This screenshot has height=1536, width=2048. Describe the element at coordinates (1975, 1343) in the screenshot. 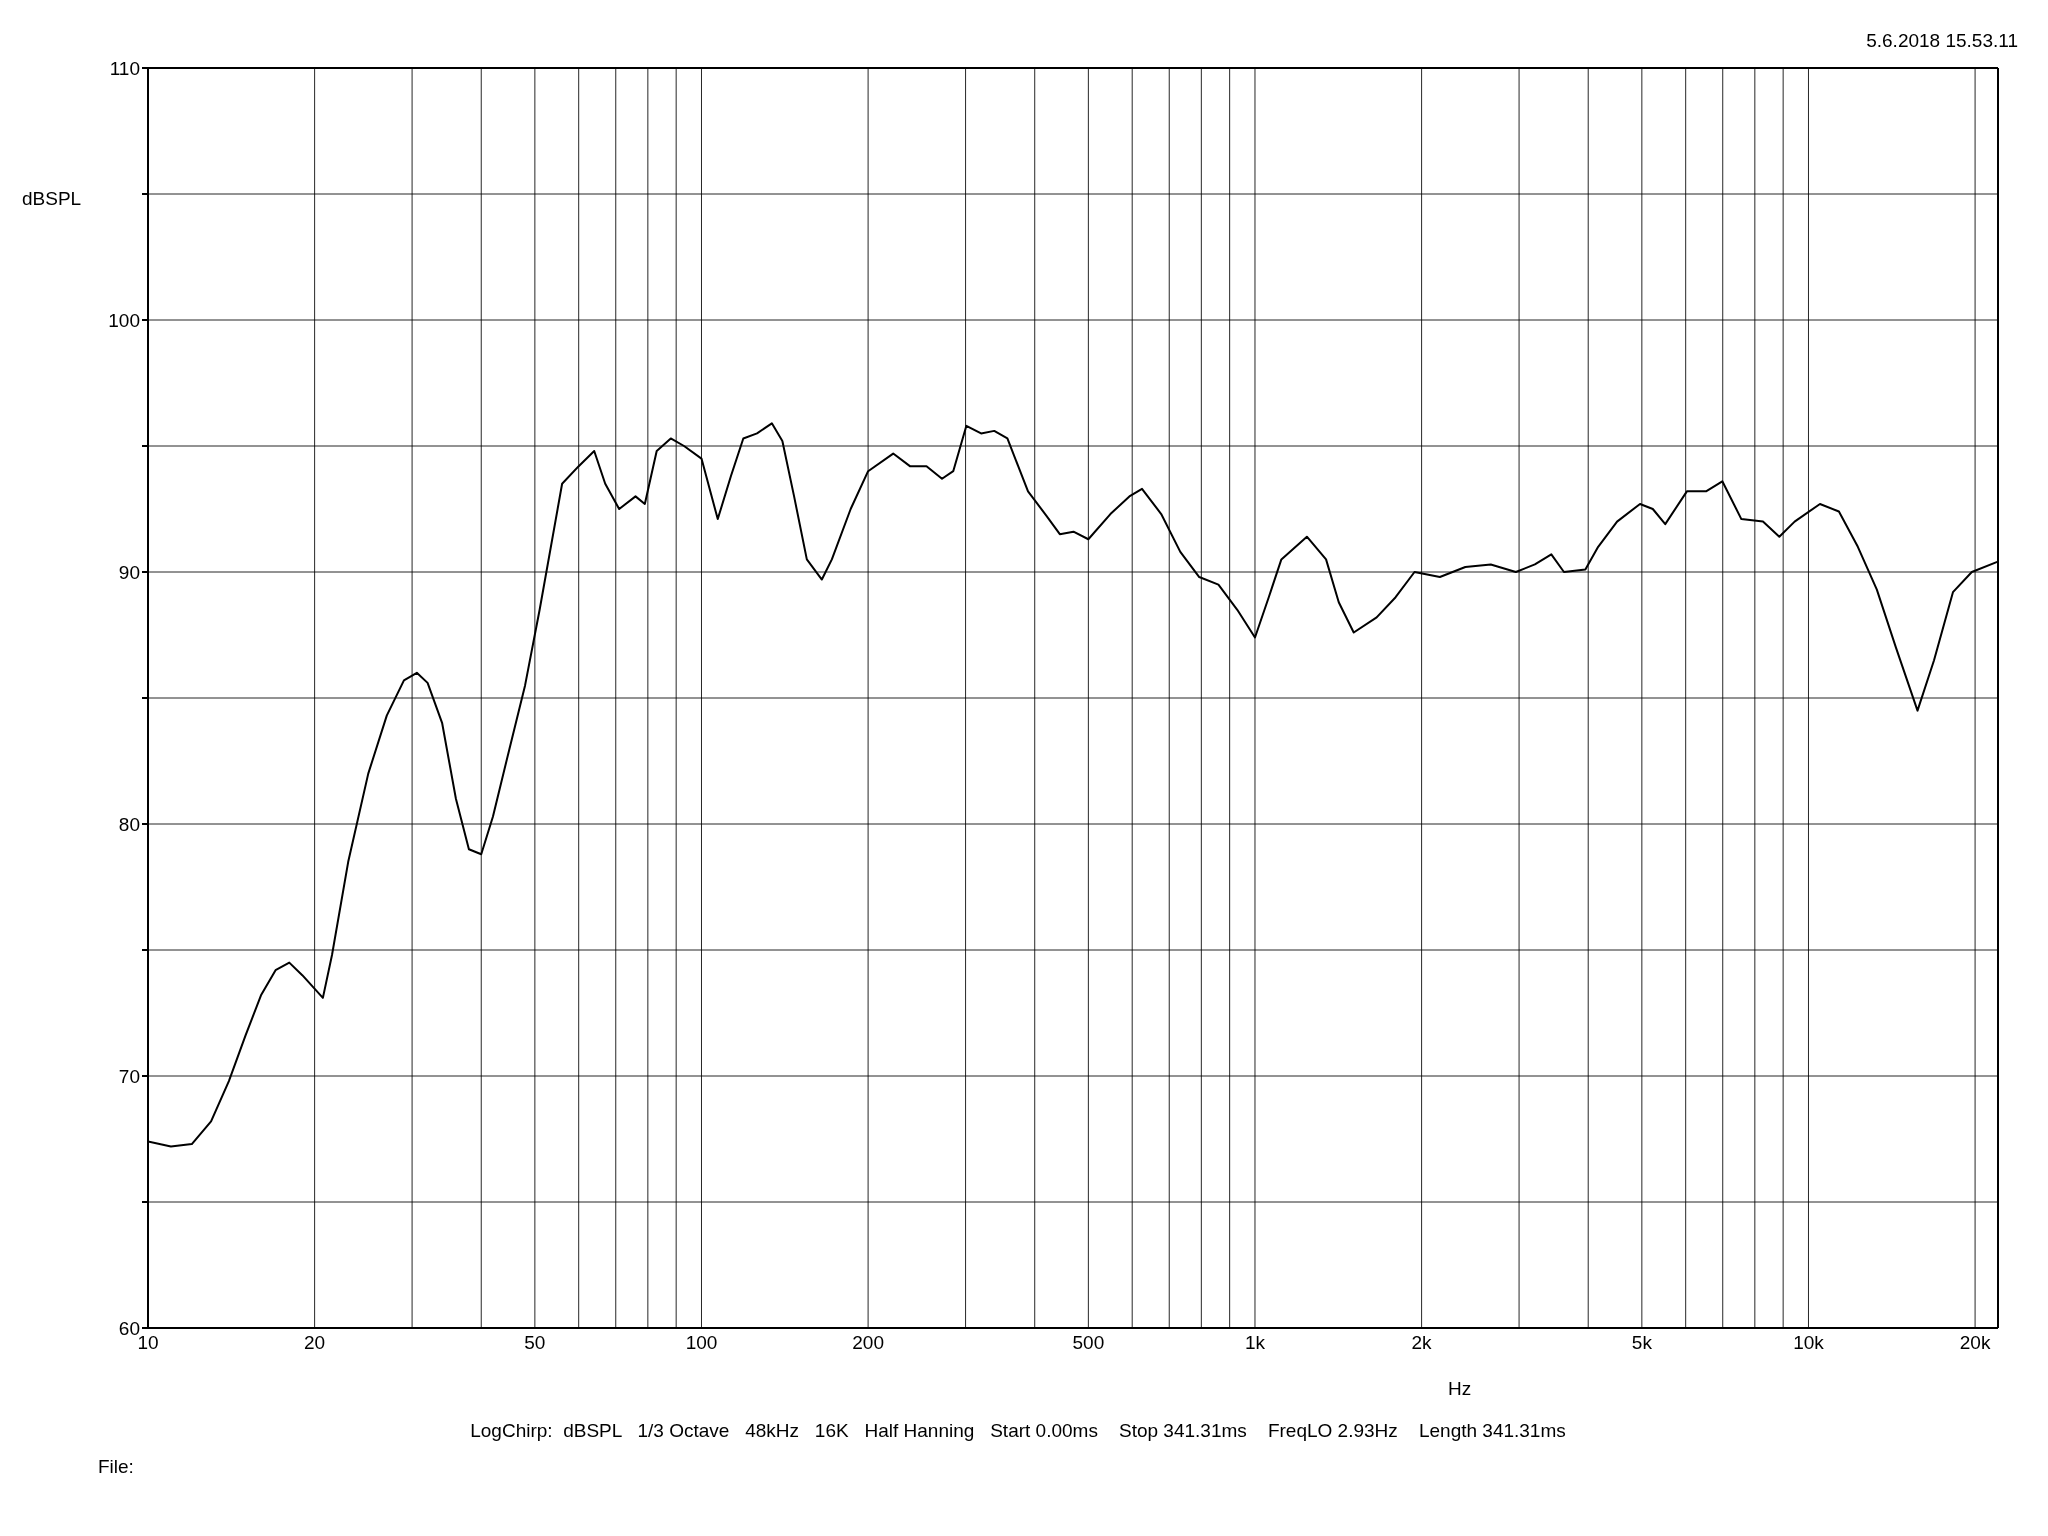

I see `x-tick-label: 20k` at that location.